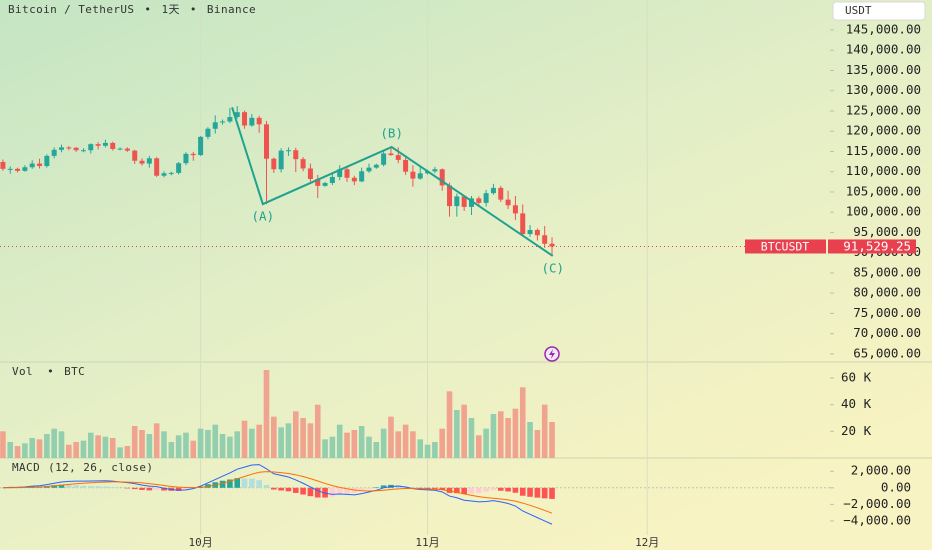 Image resolution: width=932 pixels, height=550 pixels. What do you see at coordinates (887, 271) in the screenshot?
I see `y-tick-label: 85,000.00` at bounding box center [887, 271].